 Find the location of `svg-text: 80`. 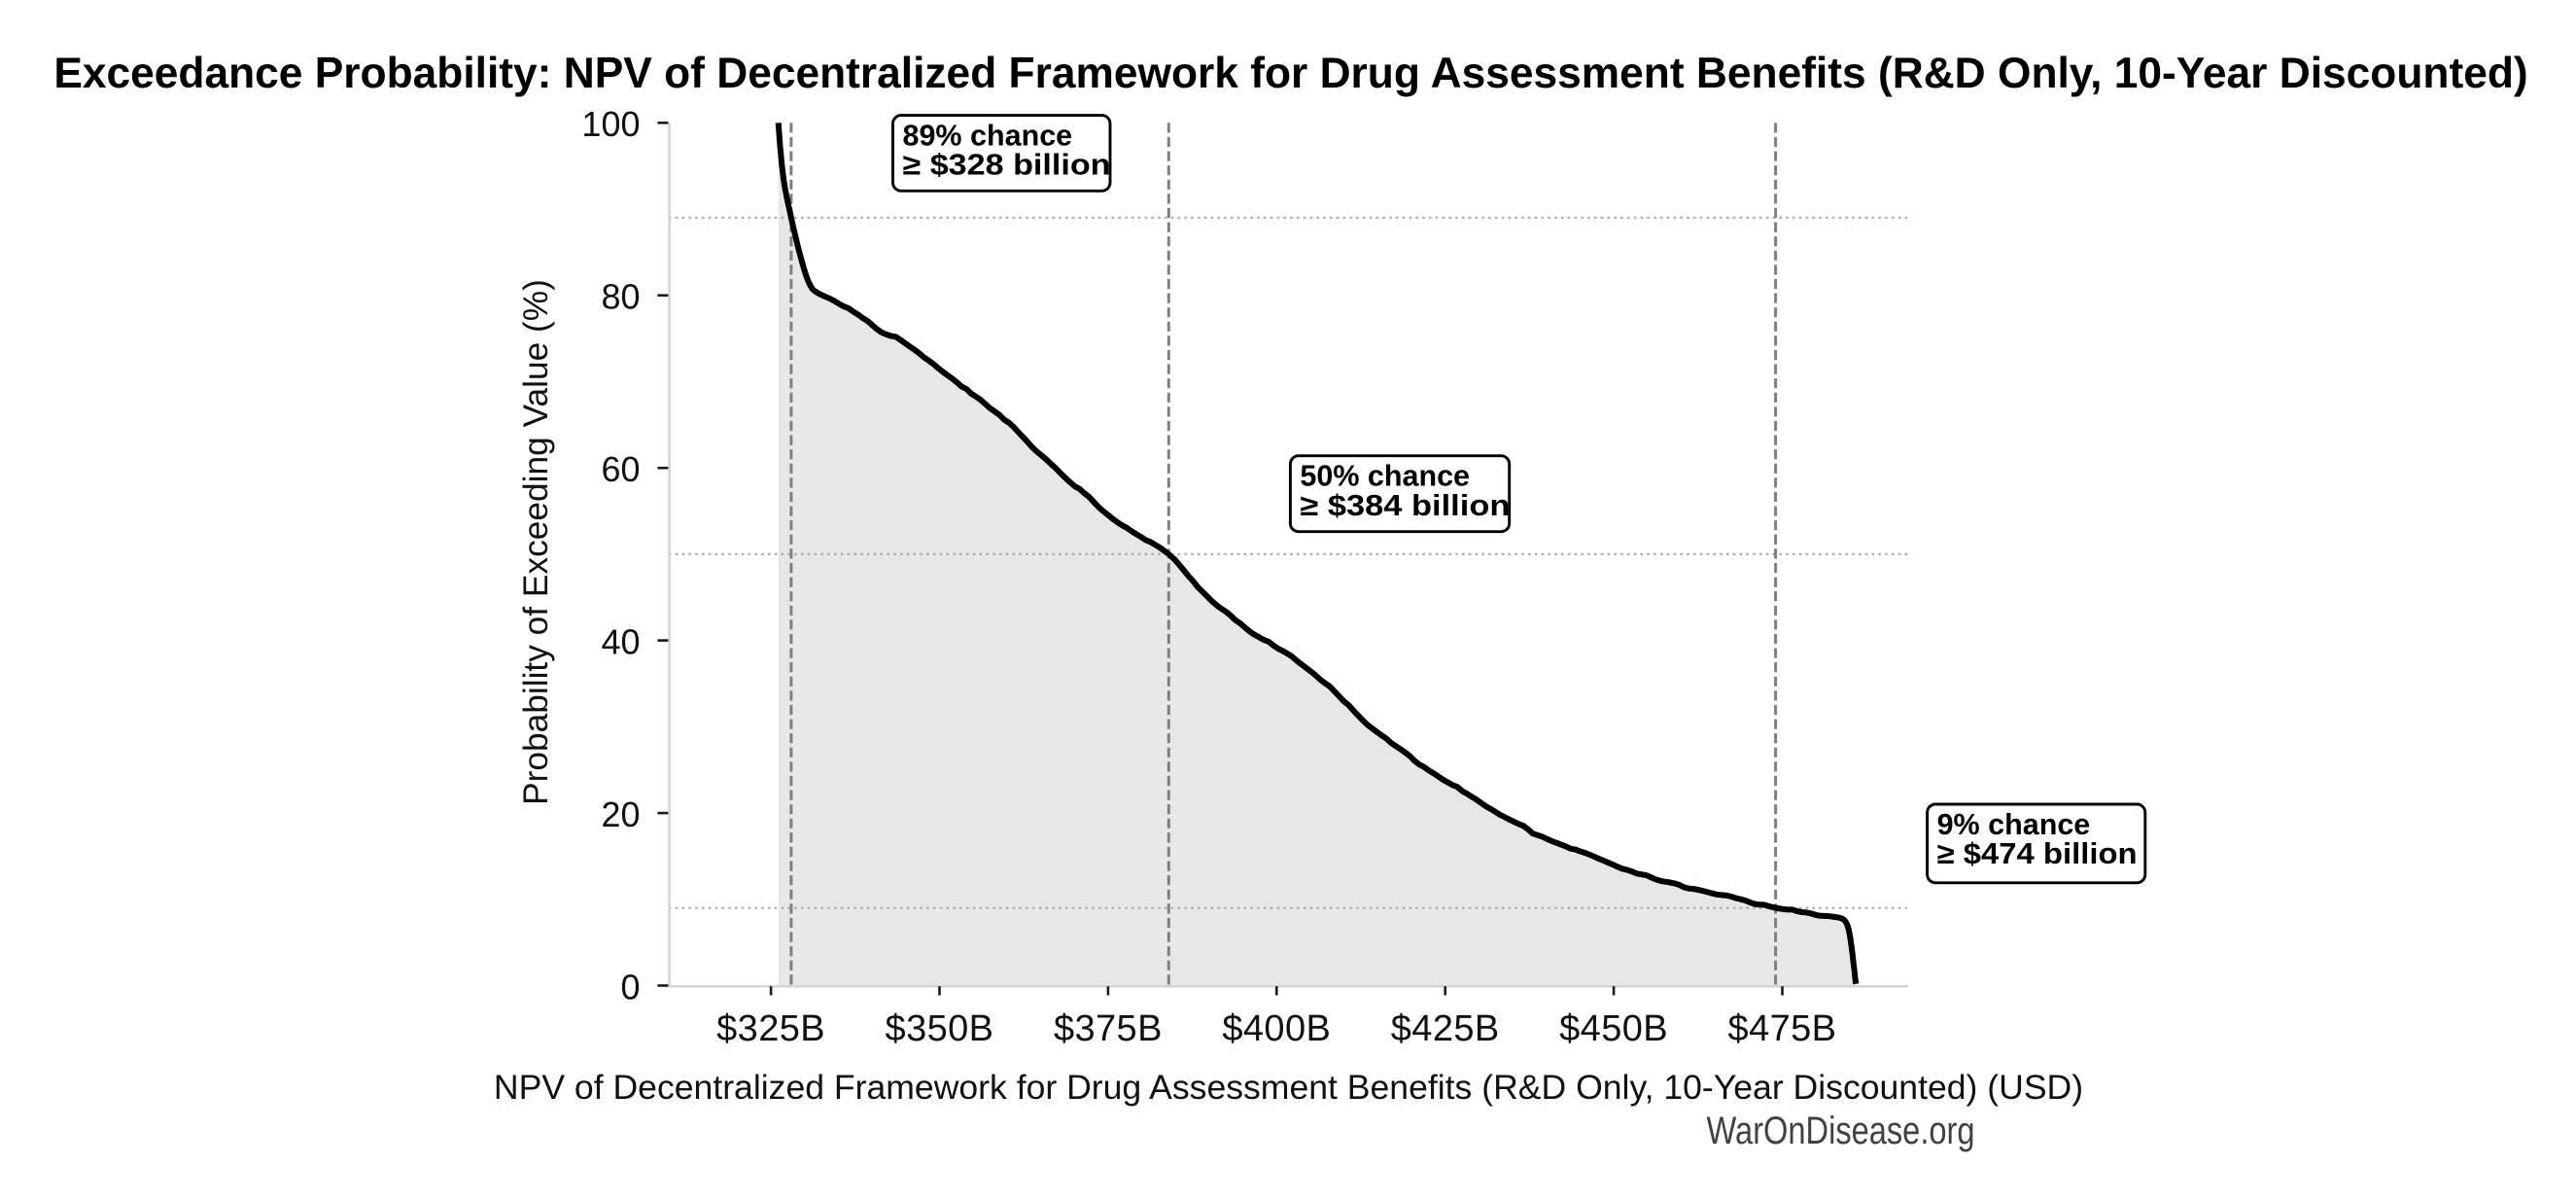

svg-text: 80 is located at coordinates (621, 297).